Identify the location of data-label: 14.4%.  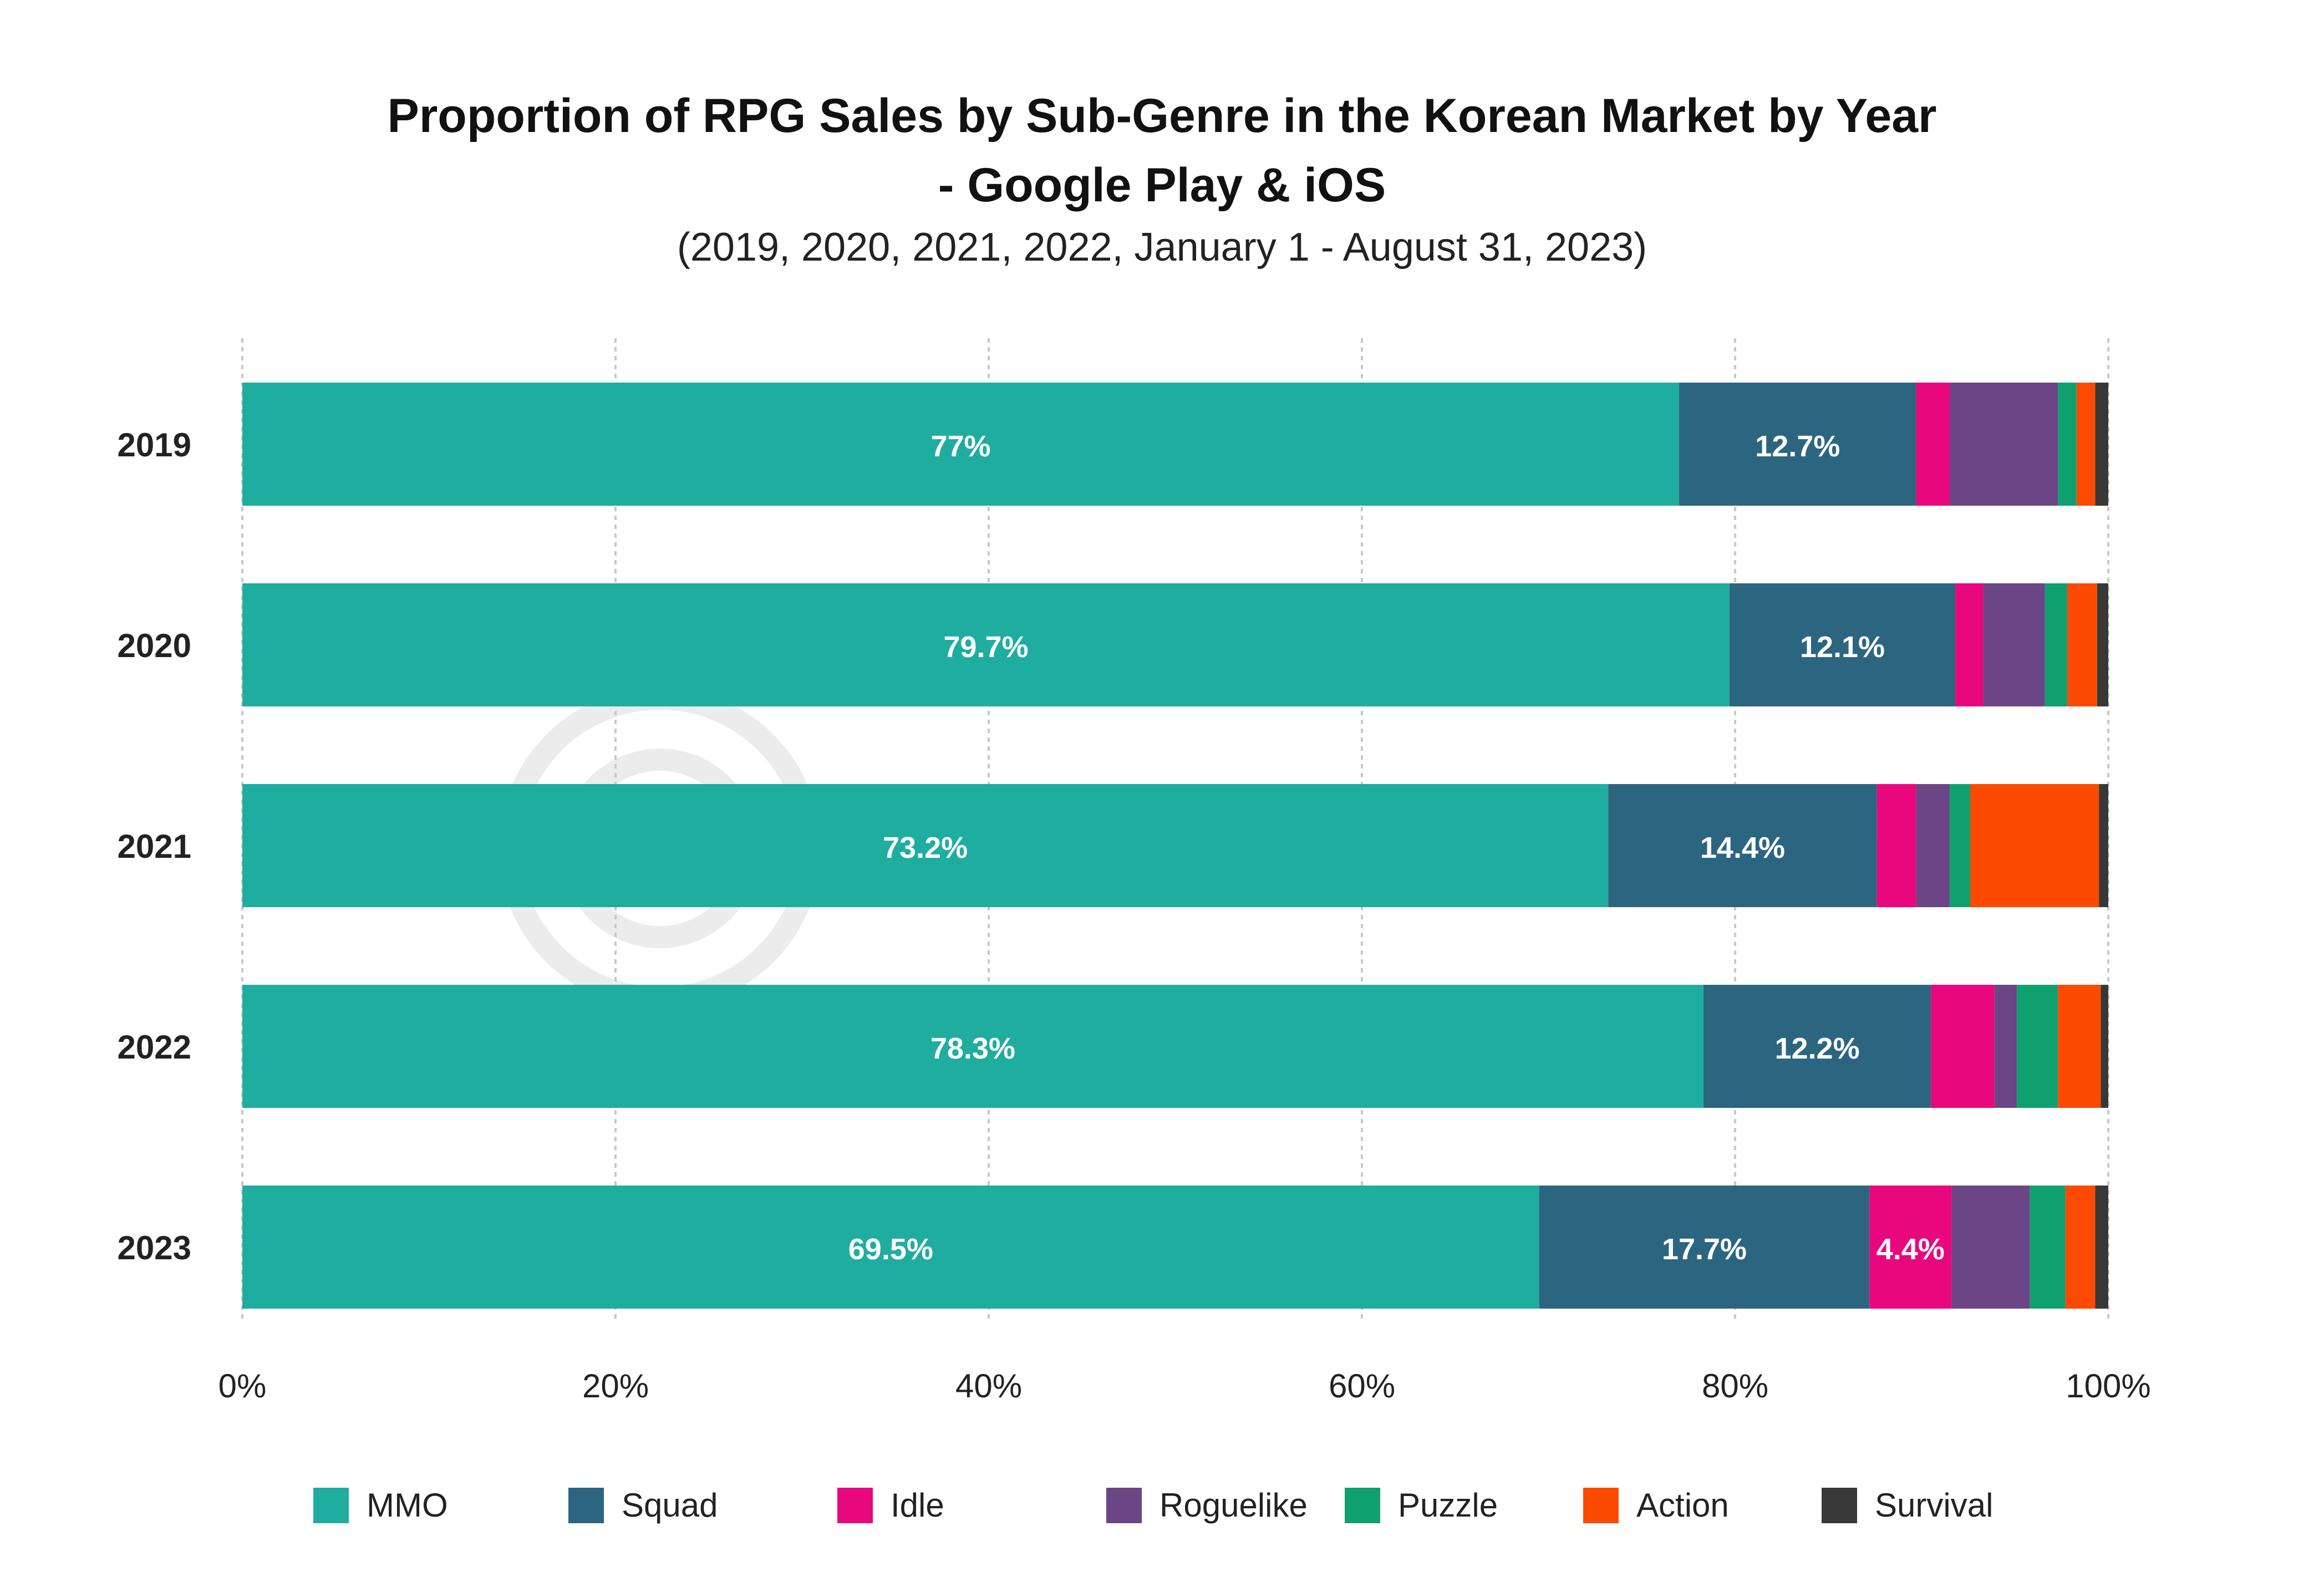
(1742, 847).